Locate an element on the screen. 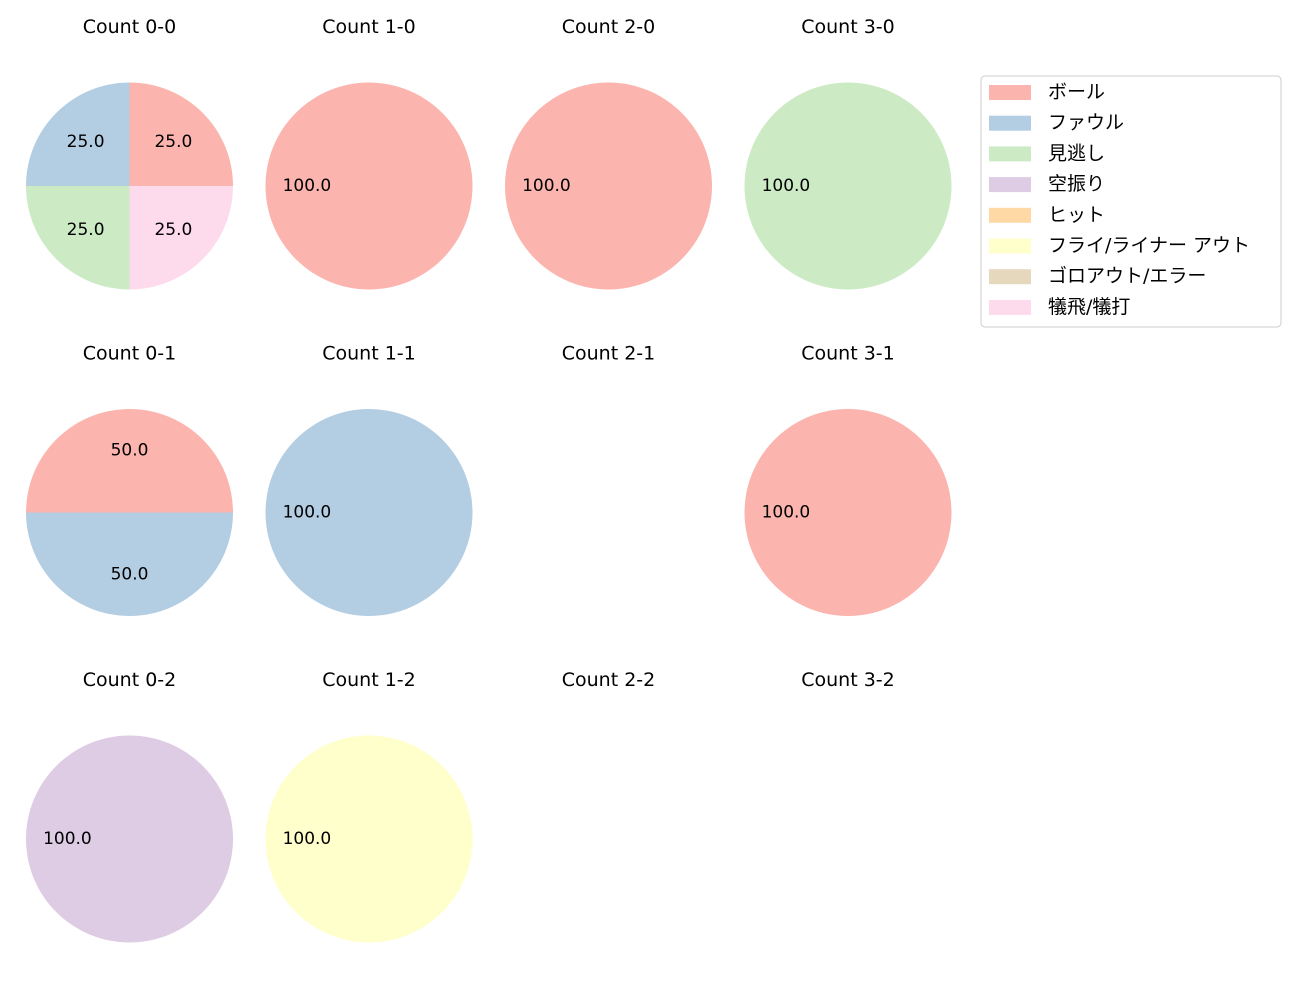 The image size is (1300, 1000). legend-label: ゴロアウト/エラー is located at coordinates (1127, 276).